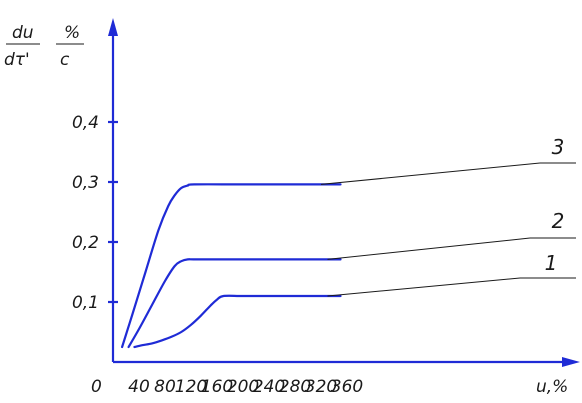  Describe the element at coordinates (95, 213) in the screenshot. I see `y-ticks: 0,1 0,2 0,3 0,4` at that location.